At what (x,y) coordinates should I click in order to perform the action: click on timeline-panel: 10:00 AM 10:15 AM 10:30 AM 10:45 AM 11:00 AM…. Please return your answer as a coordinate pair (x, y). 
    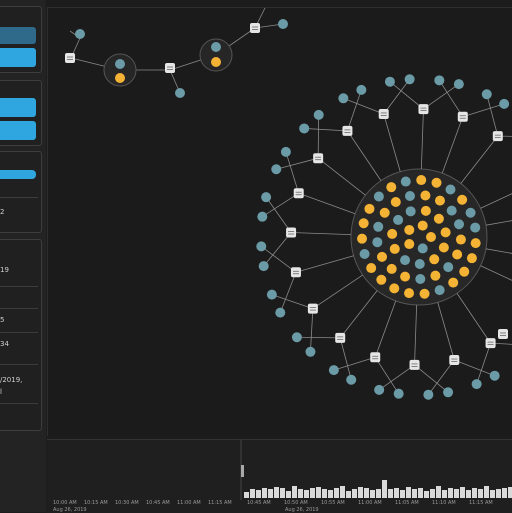
    Looking at the image, I should click on (279, 476).